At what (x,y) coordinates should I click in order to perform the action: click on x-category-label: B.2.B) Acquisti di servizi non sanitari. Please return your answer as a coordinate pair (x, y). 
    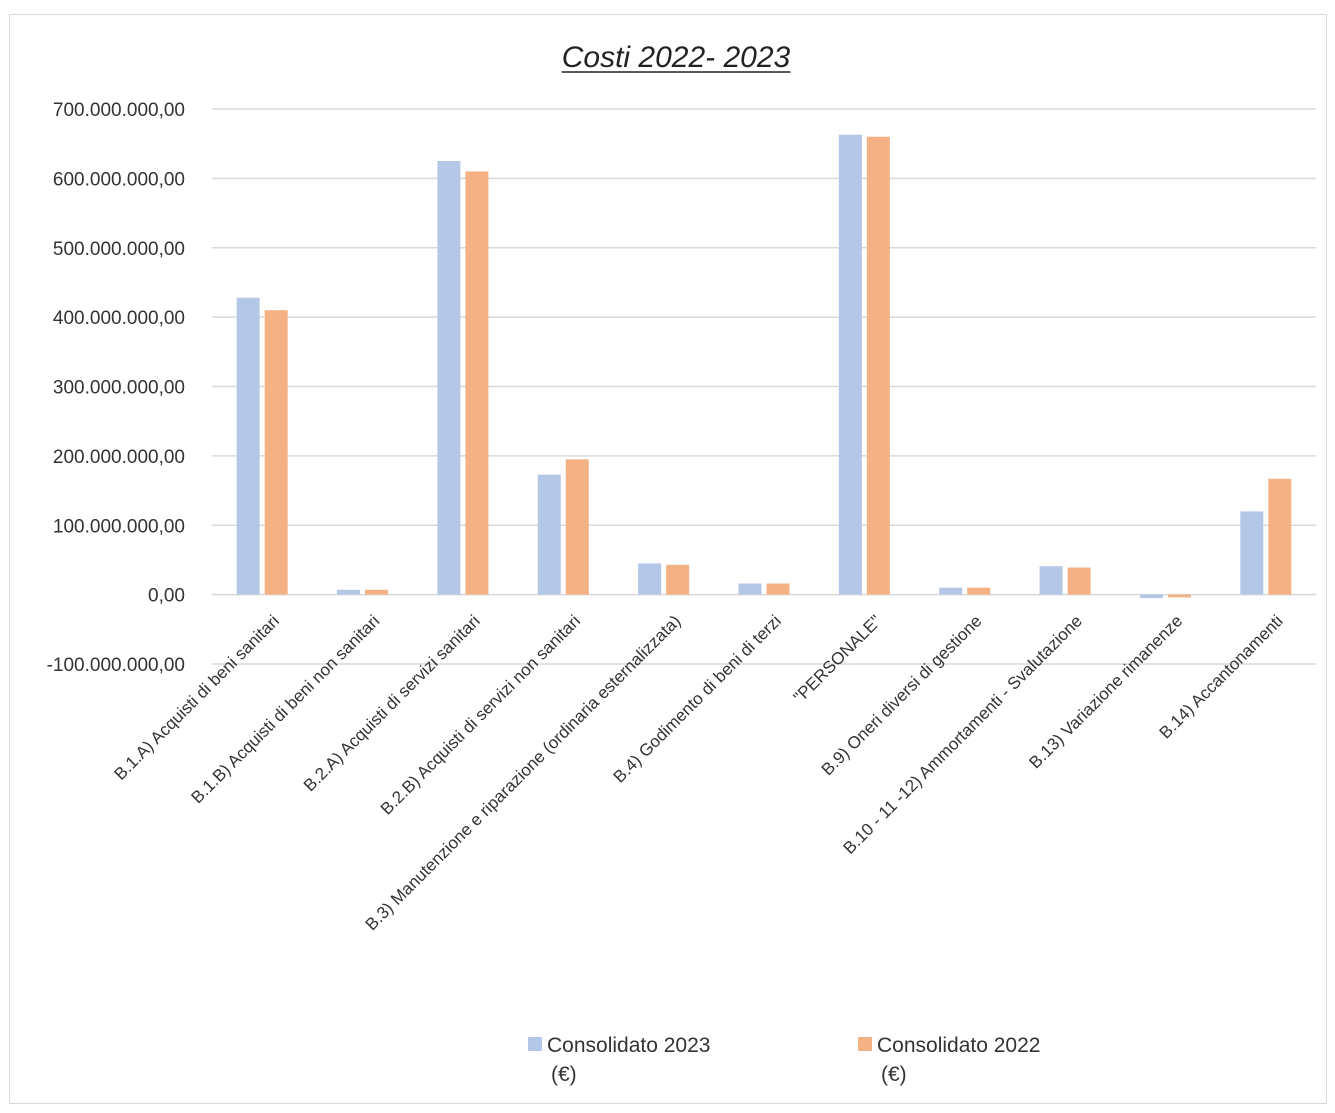
    Looking at the image, I should click on (480, 714).